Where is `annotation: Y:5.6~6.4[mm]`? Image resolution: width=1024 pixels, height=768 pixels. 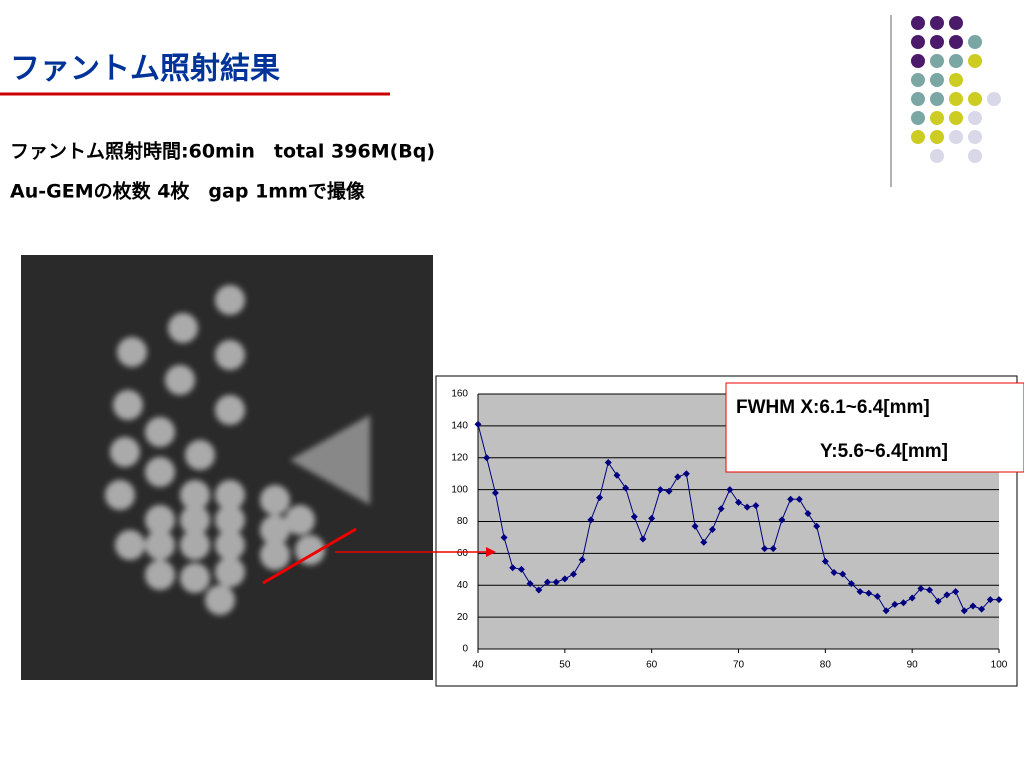 annotation: Y:5.6~6.4[mm] is located at coordinates (884, 451).